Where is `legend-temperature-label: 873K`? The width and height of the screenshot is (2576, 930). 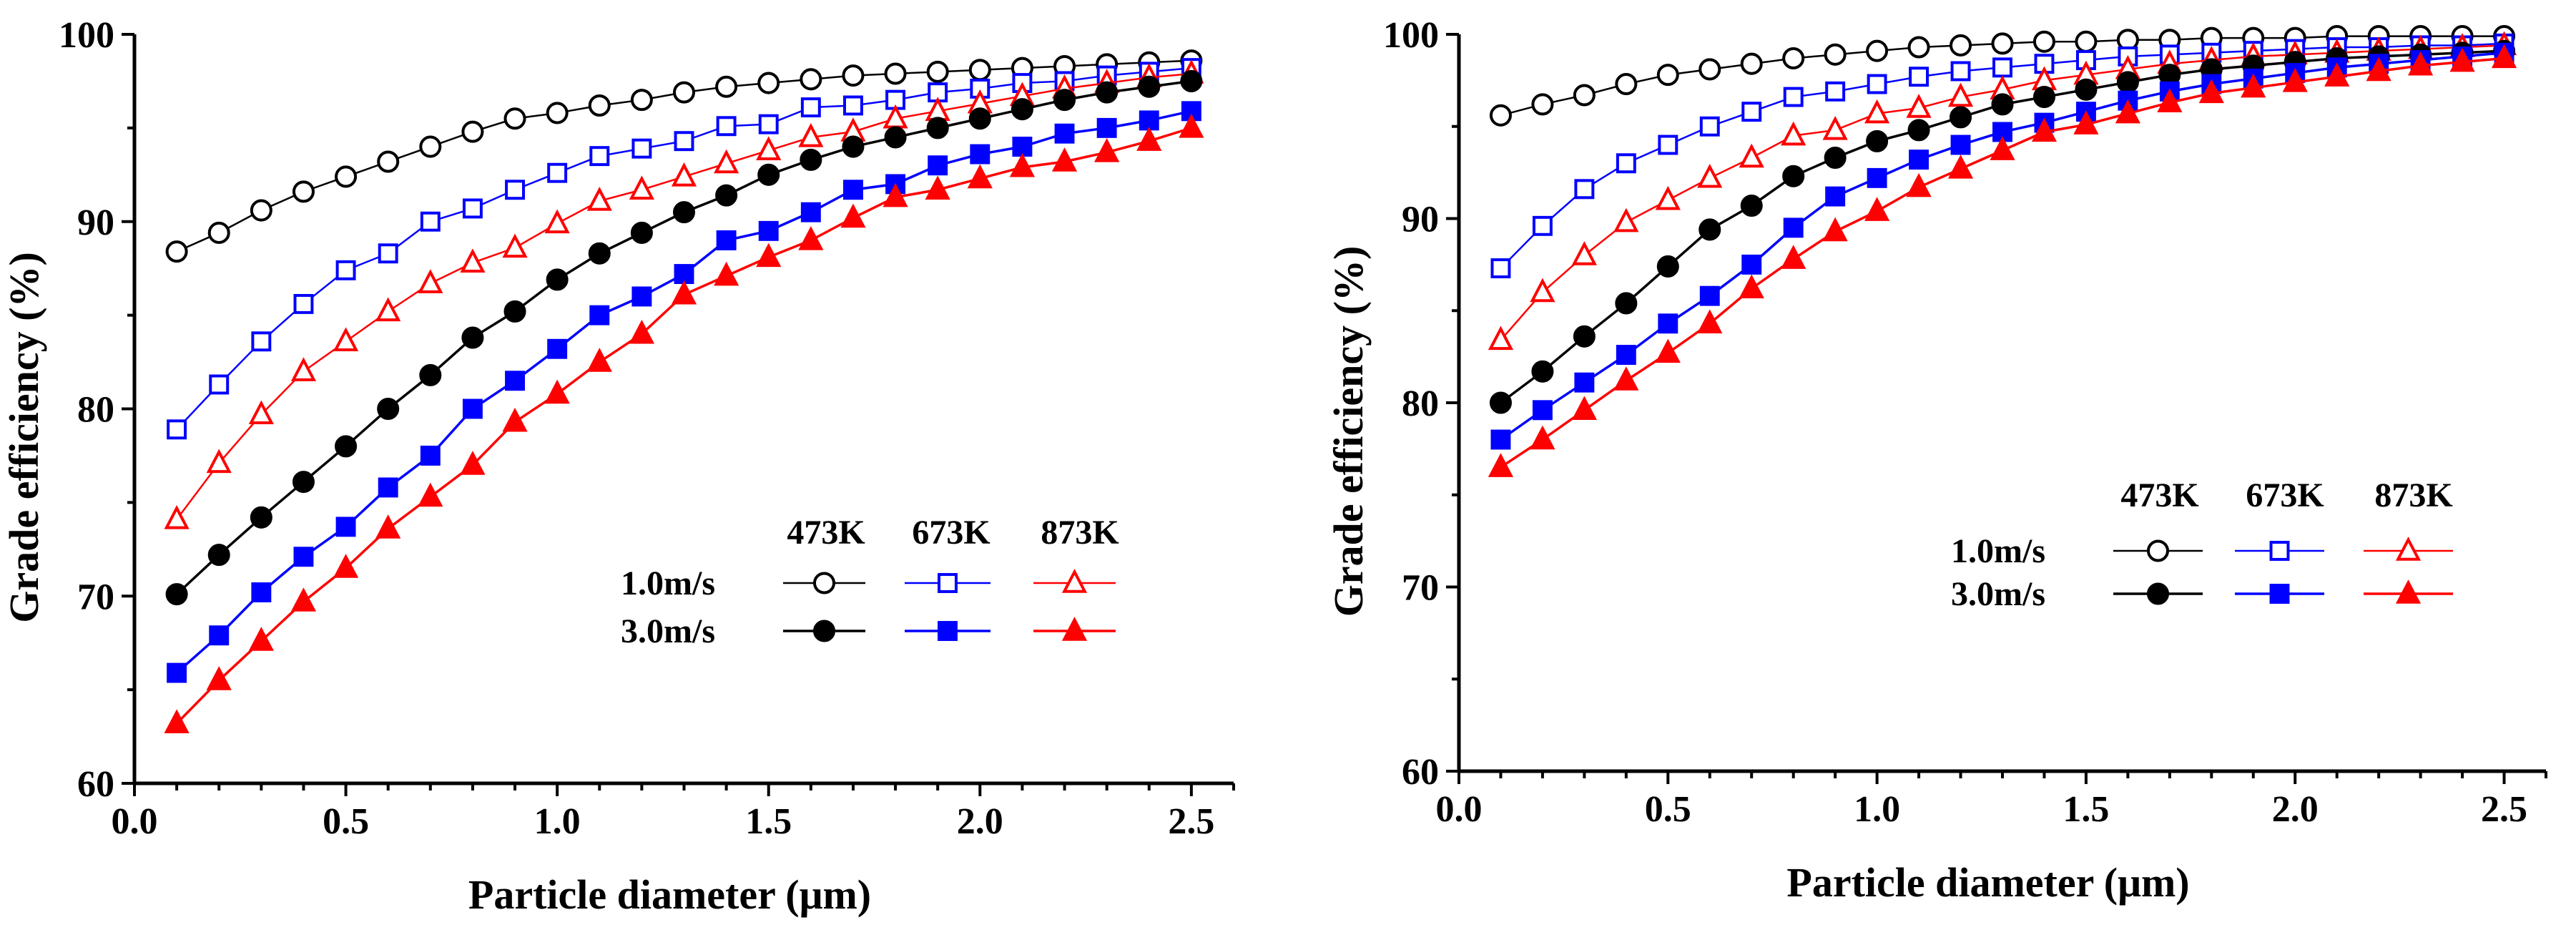 legend-temperature-label: 873K is located at coordinates (1080, 533).